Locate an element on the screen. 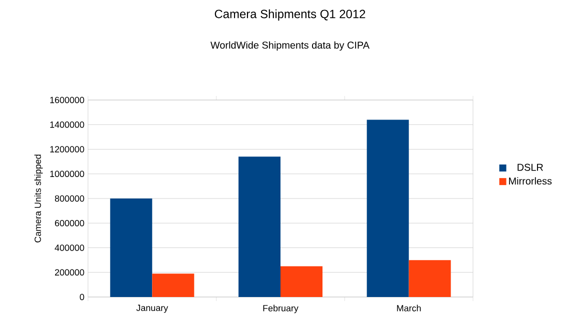 This screenshot has height=324, width=570. y-tick-label: 400000 is located at coordinates (69, 247).